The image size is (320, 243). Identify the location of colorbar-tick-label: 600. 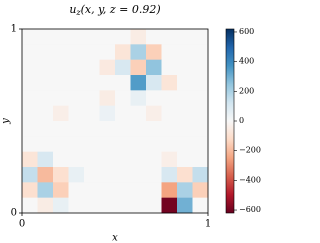
(246, 31).